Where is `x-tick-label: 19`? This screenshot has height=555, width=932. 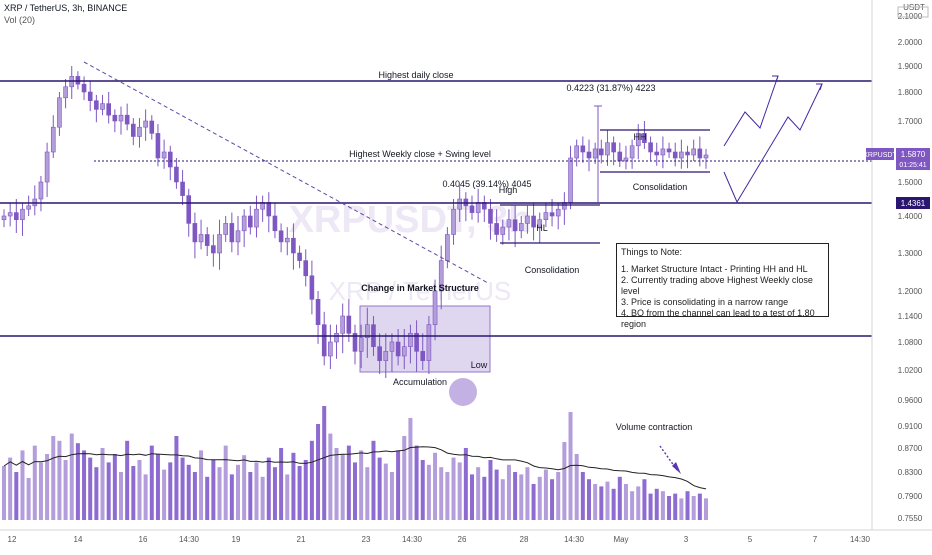
x-tick-label: 19 is located at coordinates (236, 539).